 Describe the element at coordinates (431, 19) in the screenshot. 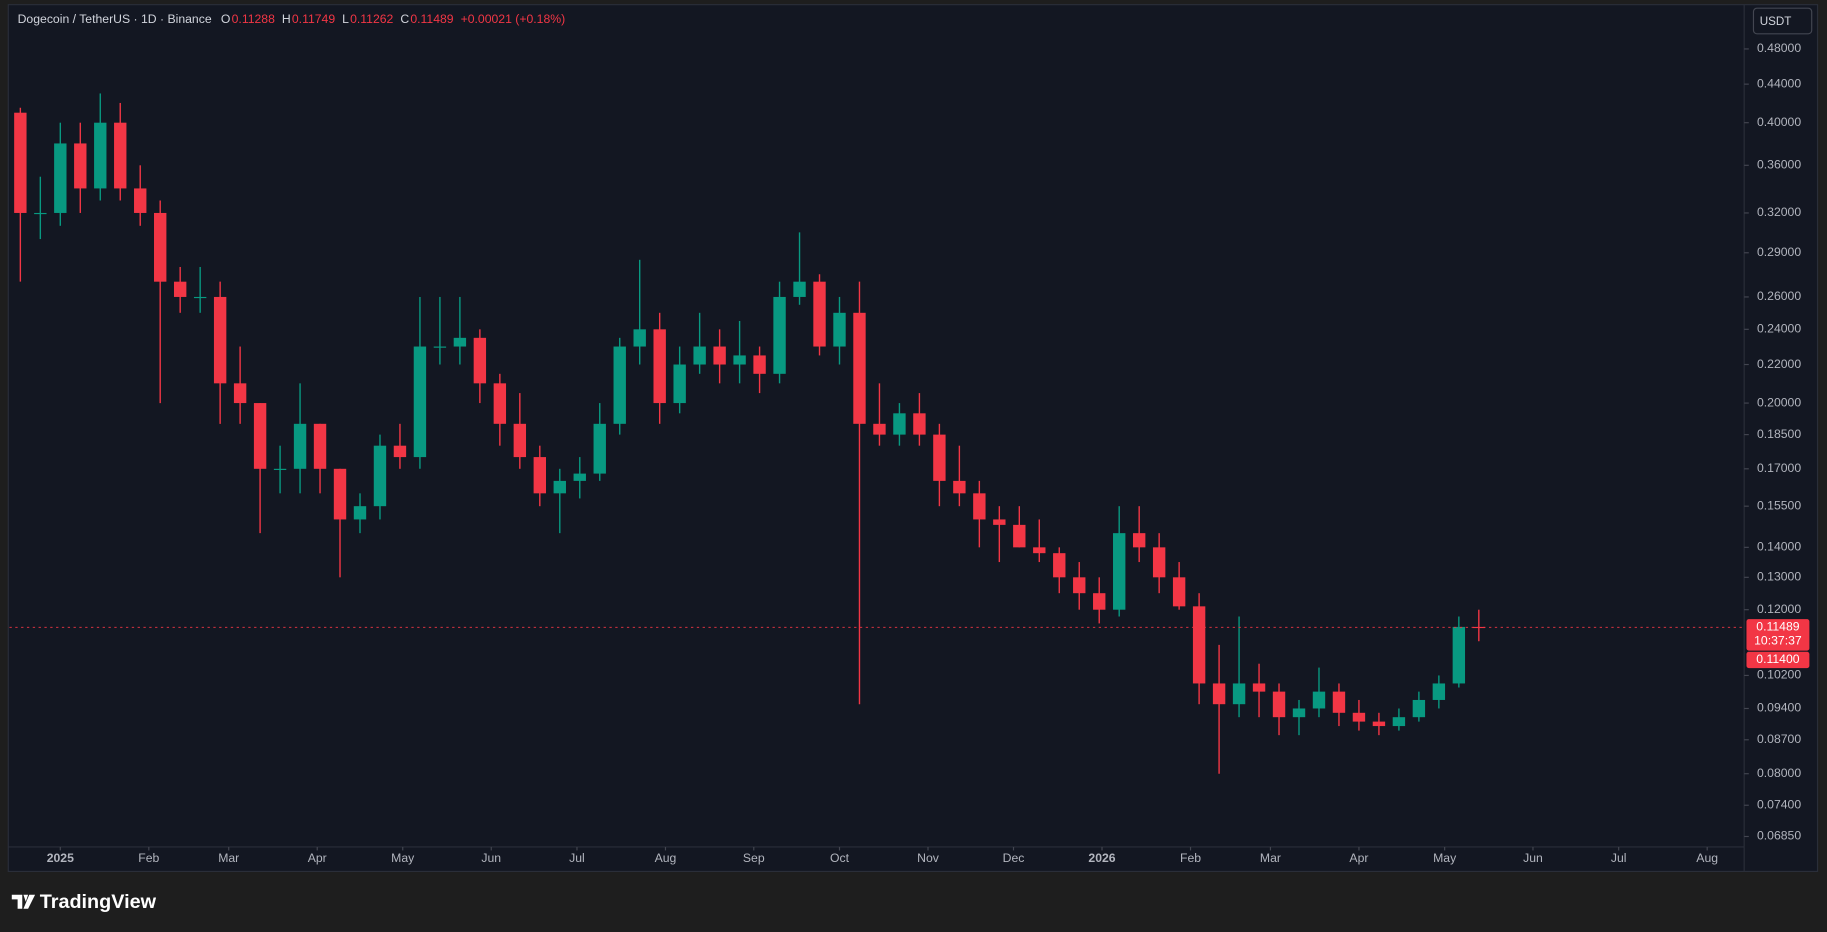

I see `ohlc-value: 0.11489` at that location.